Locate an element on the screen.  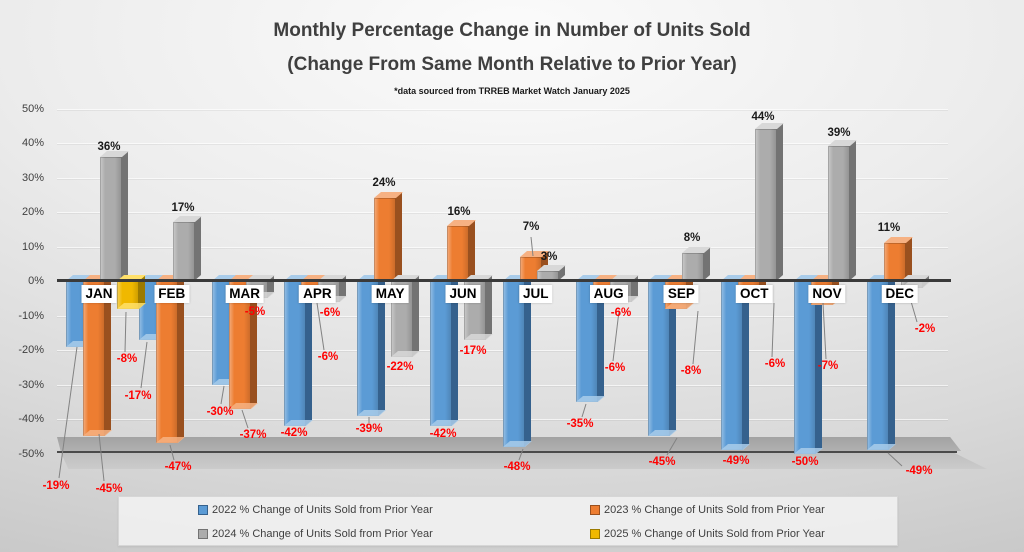
bar-2023-JUL is located at coordinates (534, 265).